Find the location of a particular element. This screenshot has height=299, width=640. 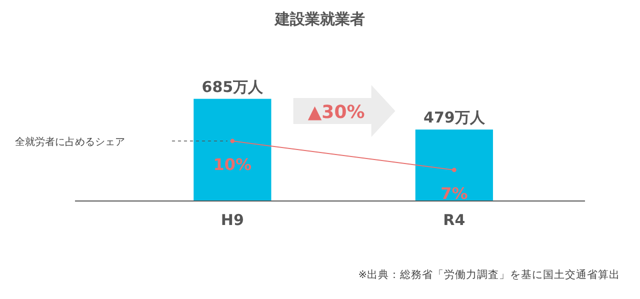

chart-title: 建設業就業者 is located at coordinates (319, 19).